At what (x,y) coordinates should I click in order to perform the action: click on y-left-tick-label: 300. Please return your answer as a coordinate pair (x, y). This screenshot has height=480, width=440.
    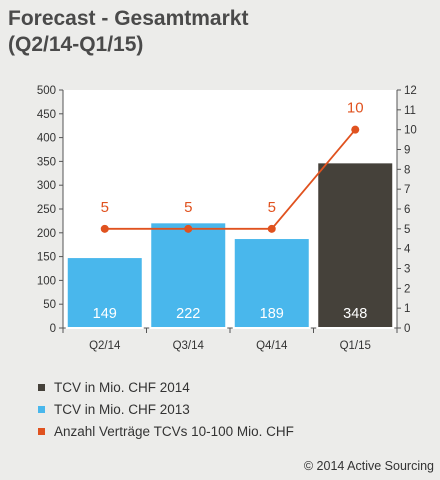
    Looking at the image, I should click on (46, 186).